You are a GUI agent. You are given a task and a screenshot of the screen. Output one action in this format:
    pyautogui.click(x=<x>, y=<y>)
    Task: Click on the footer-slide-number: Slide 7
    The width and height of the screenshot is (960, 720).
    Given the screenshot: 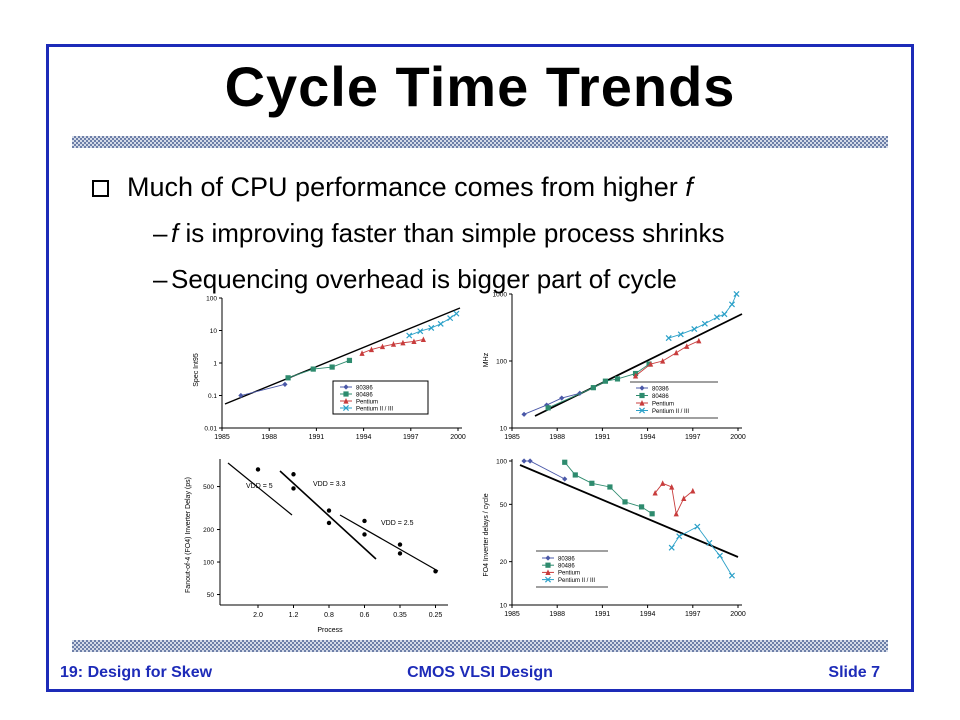 What is the action you would take?
    pyautogui.click(x=854, y=672)
    